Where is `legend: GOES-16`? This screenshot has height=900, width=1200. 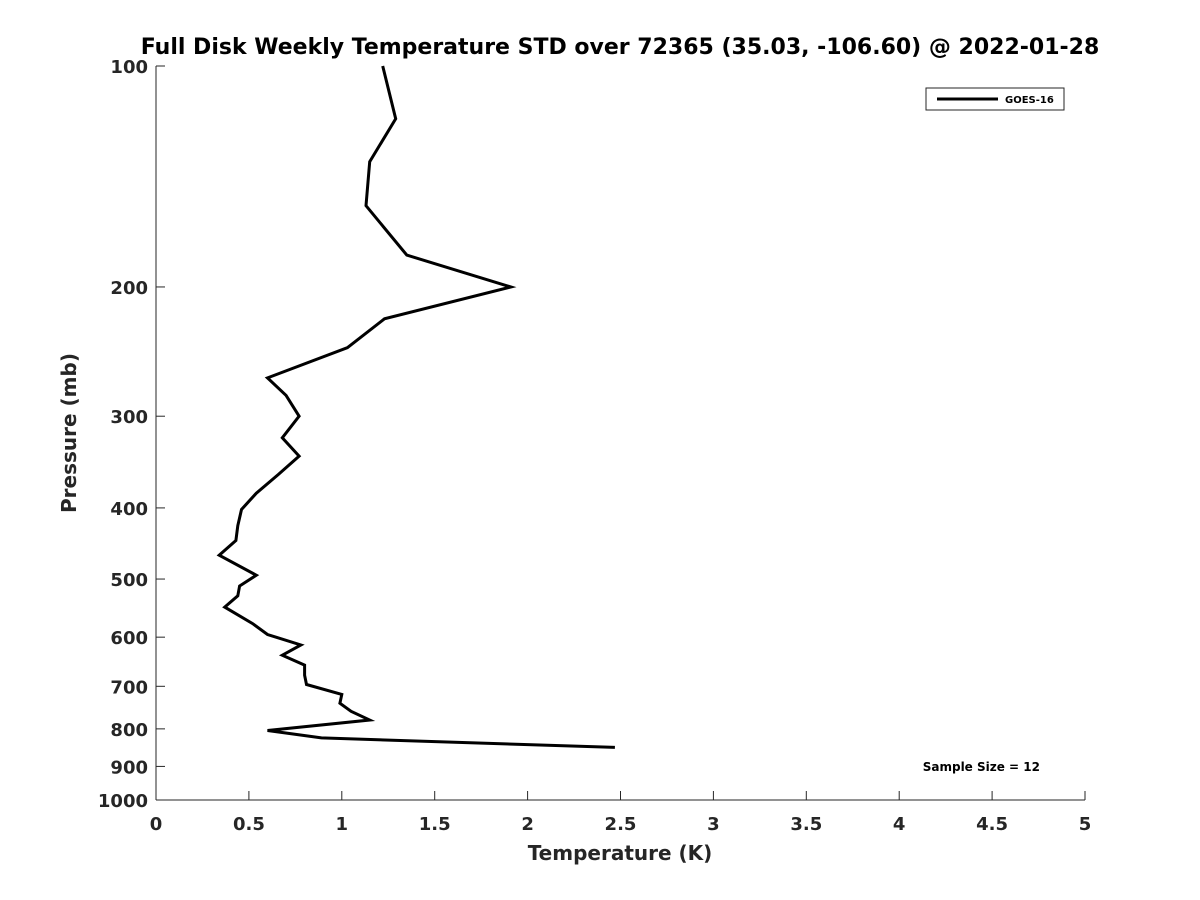 legend: GOES-16 is located at coordinates (995, 99).